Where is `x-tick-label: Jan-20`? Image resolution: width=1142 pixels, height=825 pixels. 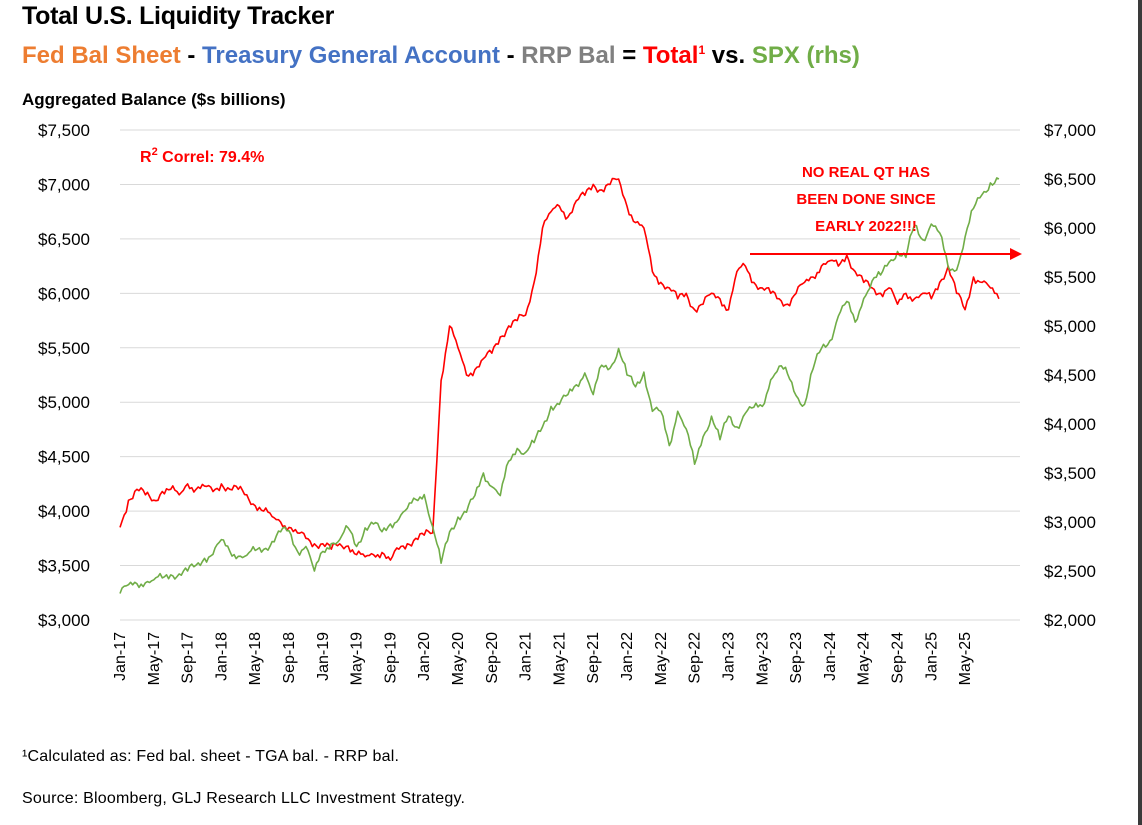 x-tick-label: Jan-20 is located at coordinates (424, 656).